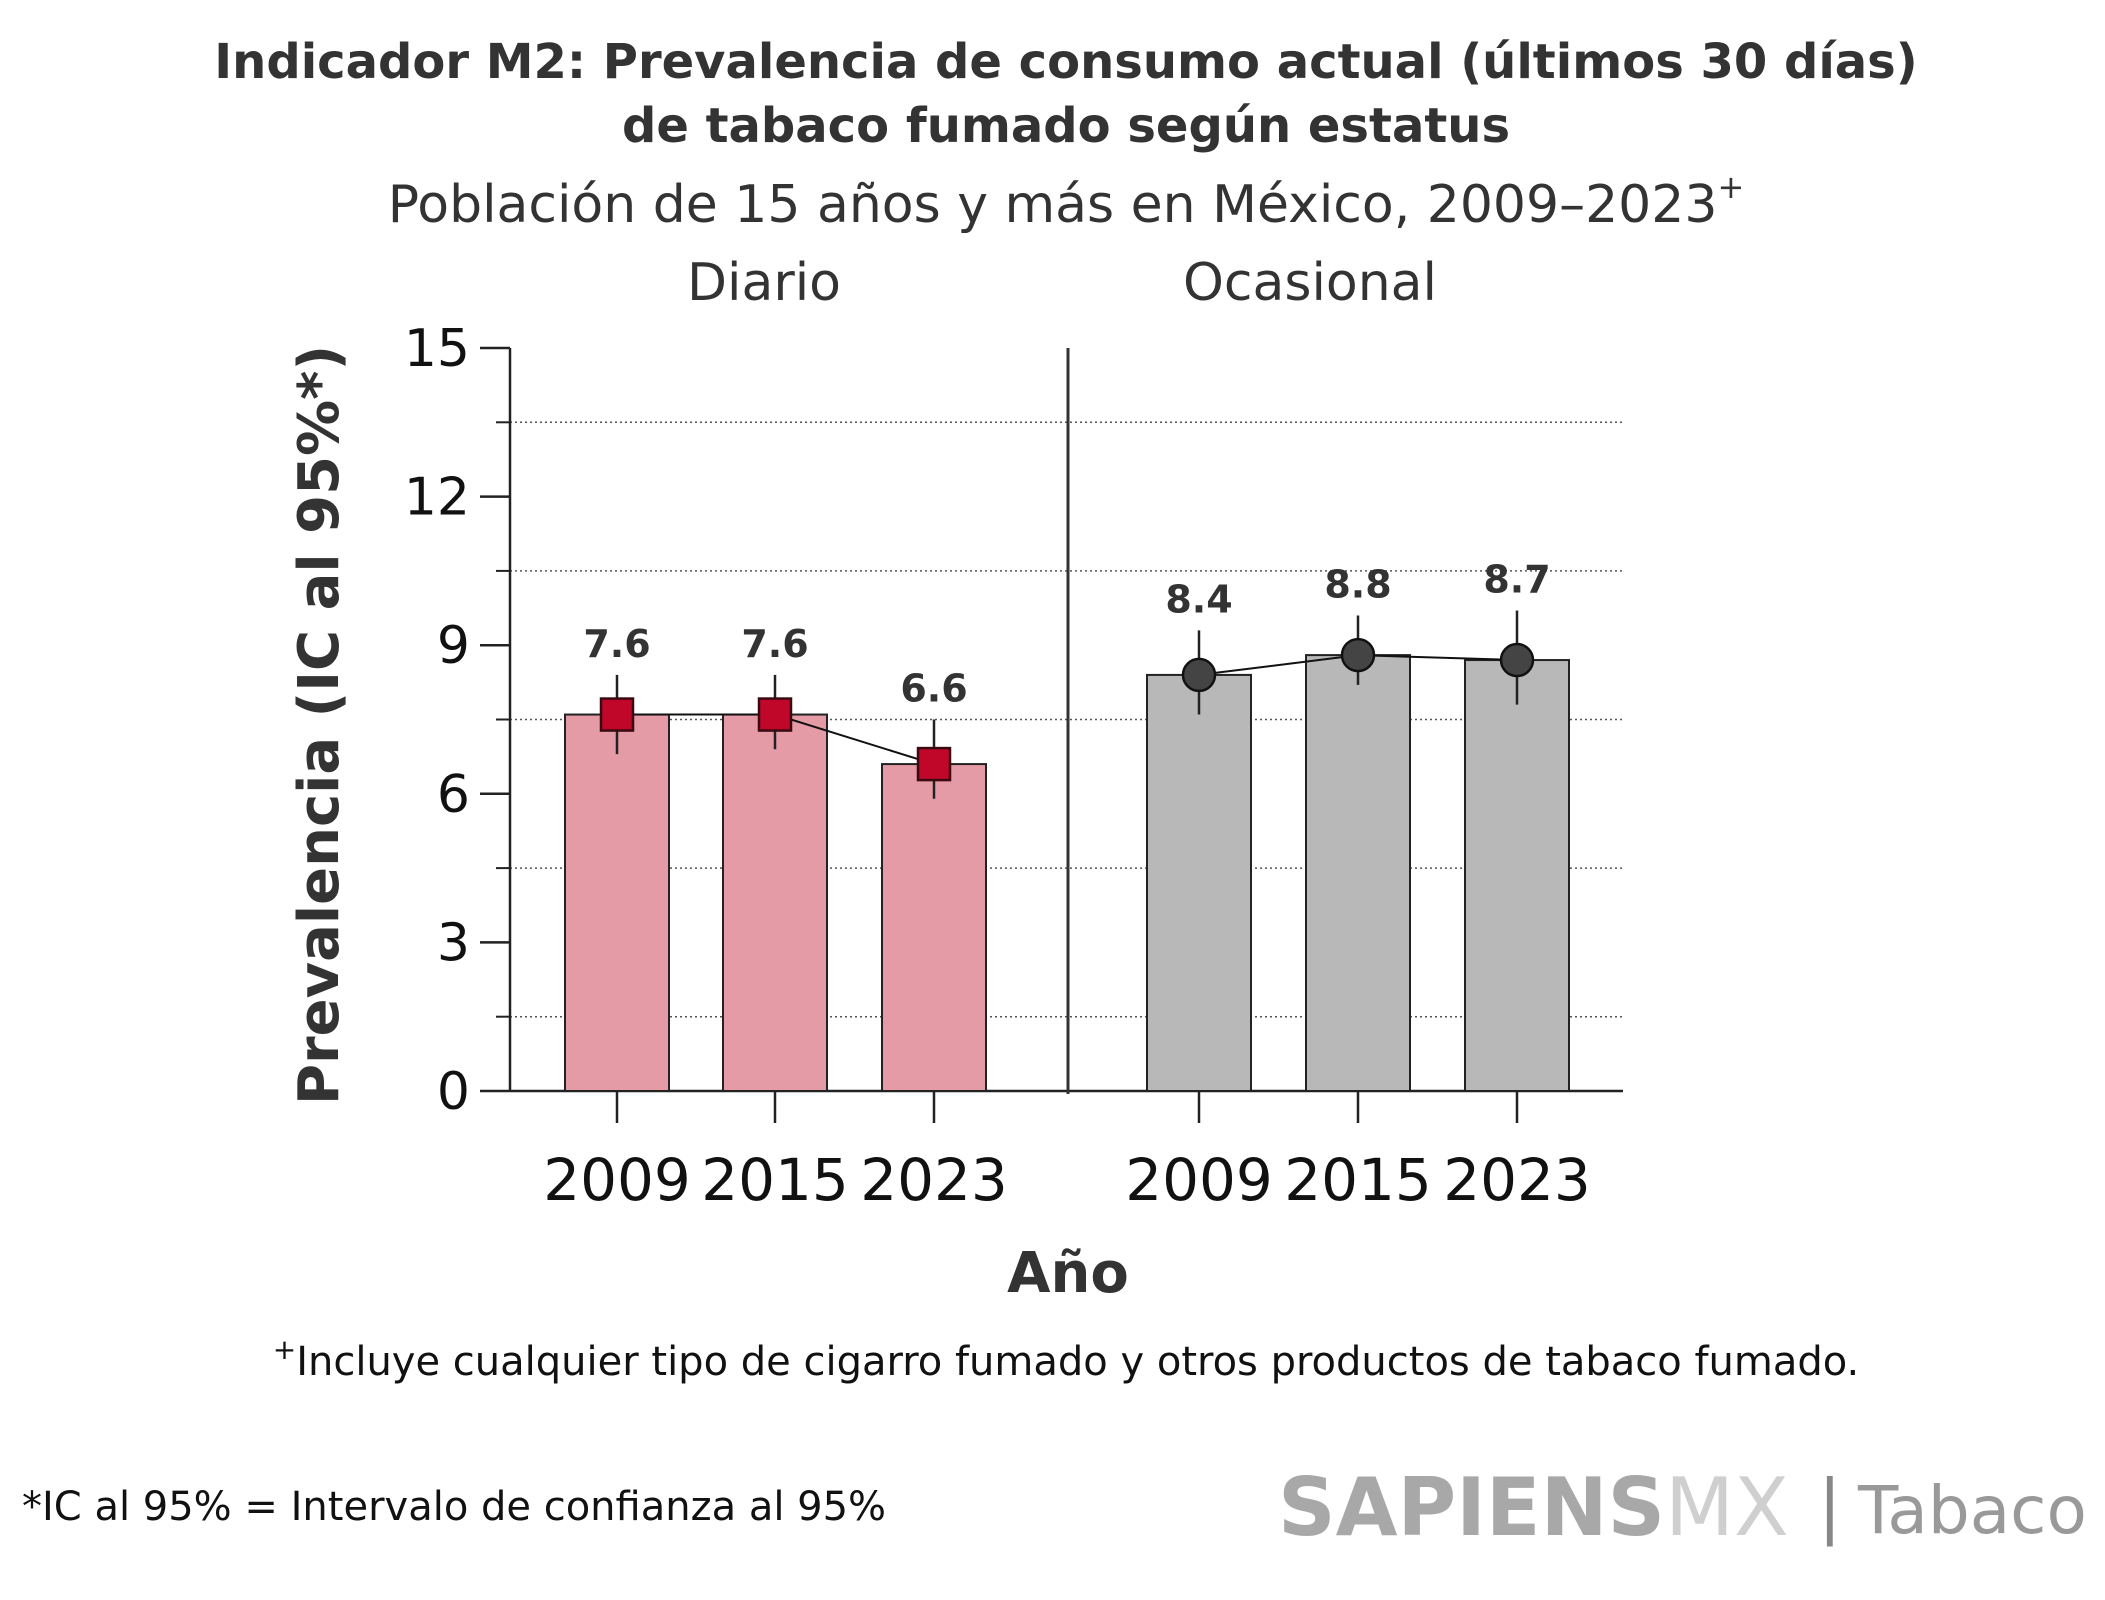 The image size is (2105, 1600). Describe the element at coordinates (934, 928) in the screenshot. I see `bar-diario-2023` at that location.